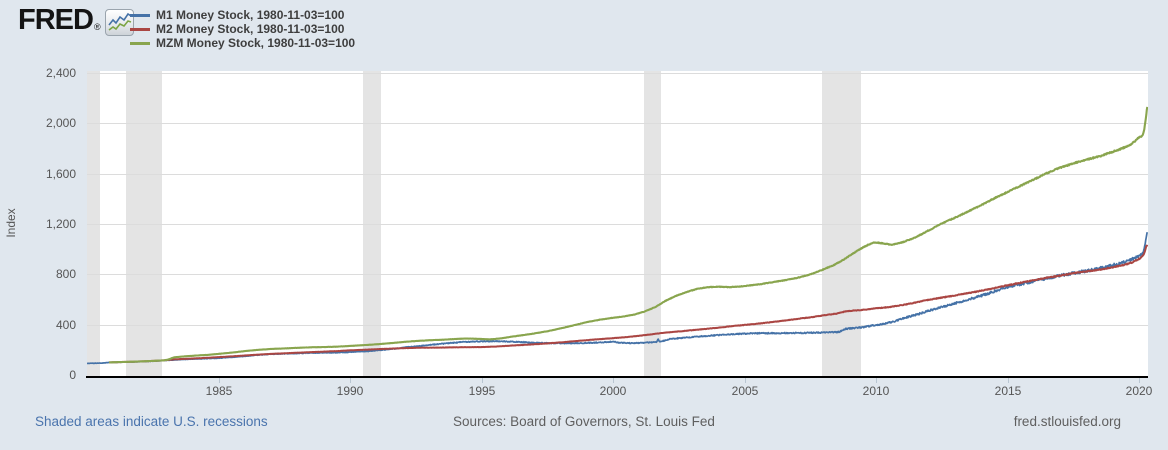 The width and height of the screenshot is (1168, 450). I want to click on fred-url-link: fred.stlouisfed.org, so click(1067, 421).